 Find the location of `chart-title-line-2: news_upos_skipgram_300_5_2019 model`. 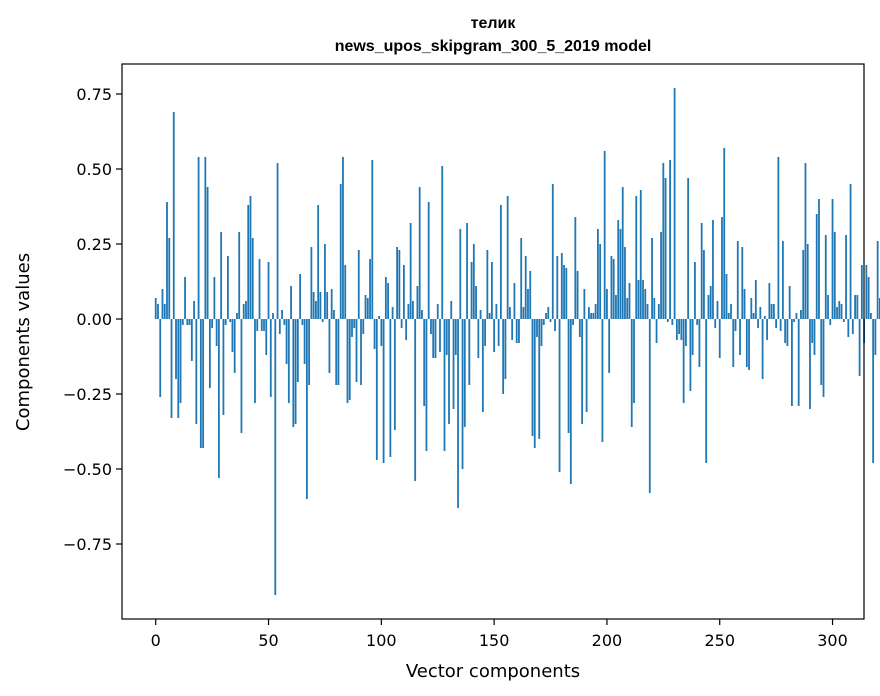

chart-title-line-2: news_upos_skipgram_300_5_2019 model is located at coordinates (493, 46).